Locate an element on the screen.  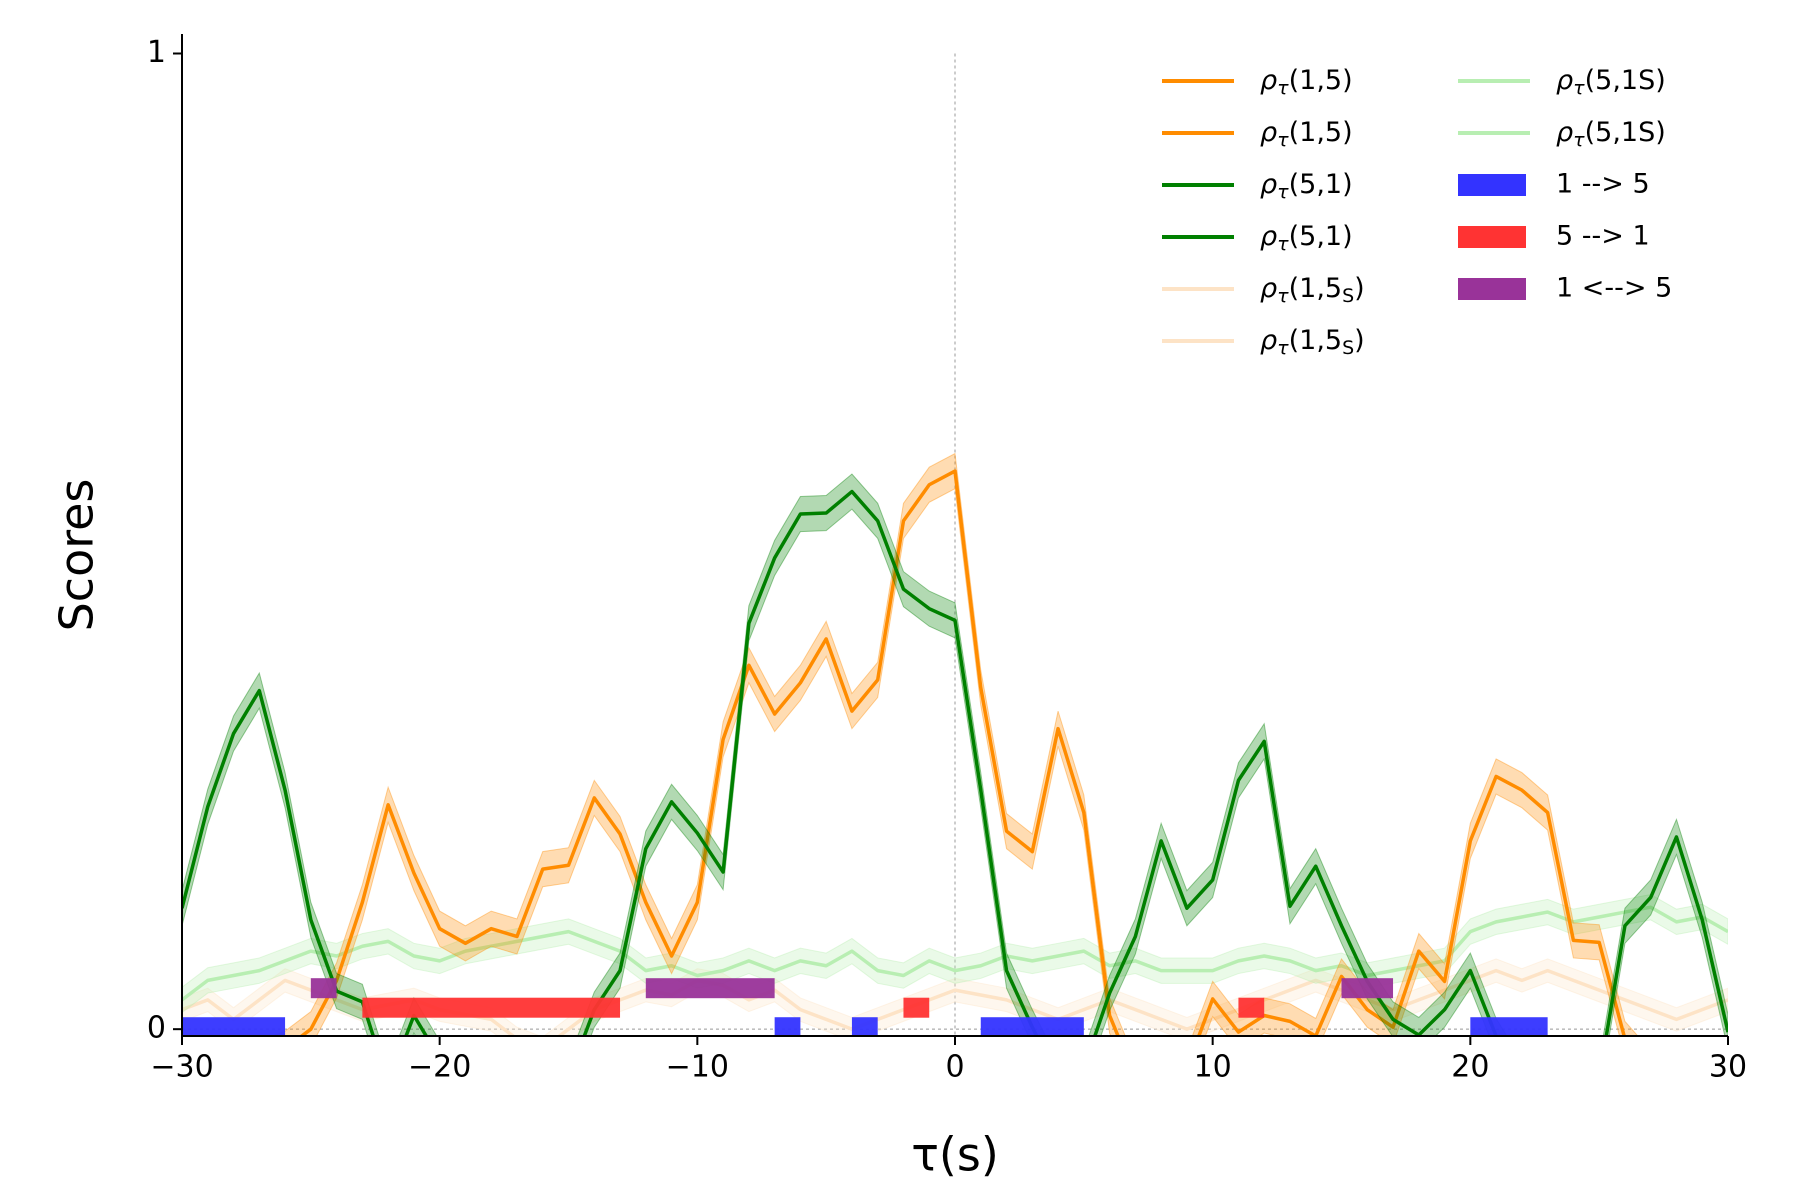
x-tick-label: −10 is located at coordinates (697, 1067).